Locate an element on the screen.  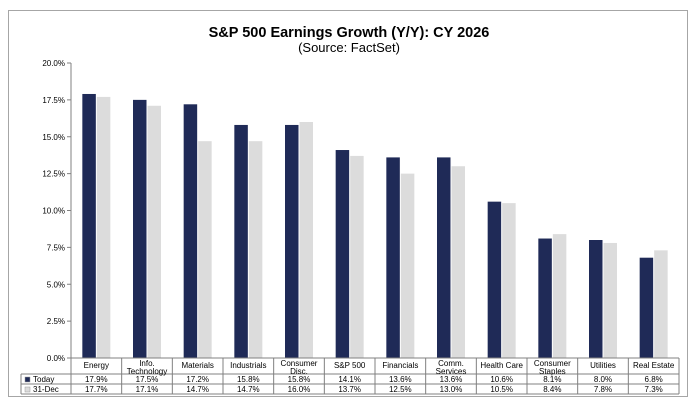
data-label: 8.0% is located at coordinates (603, 379).